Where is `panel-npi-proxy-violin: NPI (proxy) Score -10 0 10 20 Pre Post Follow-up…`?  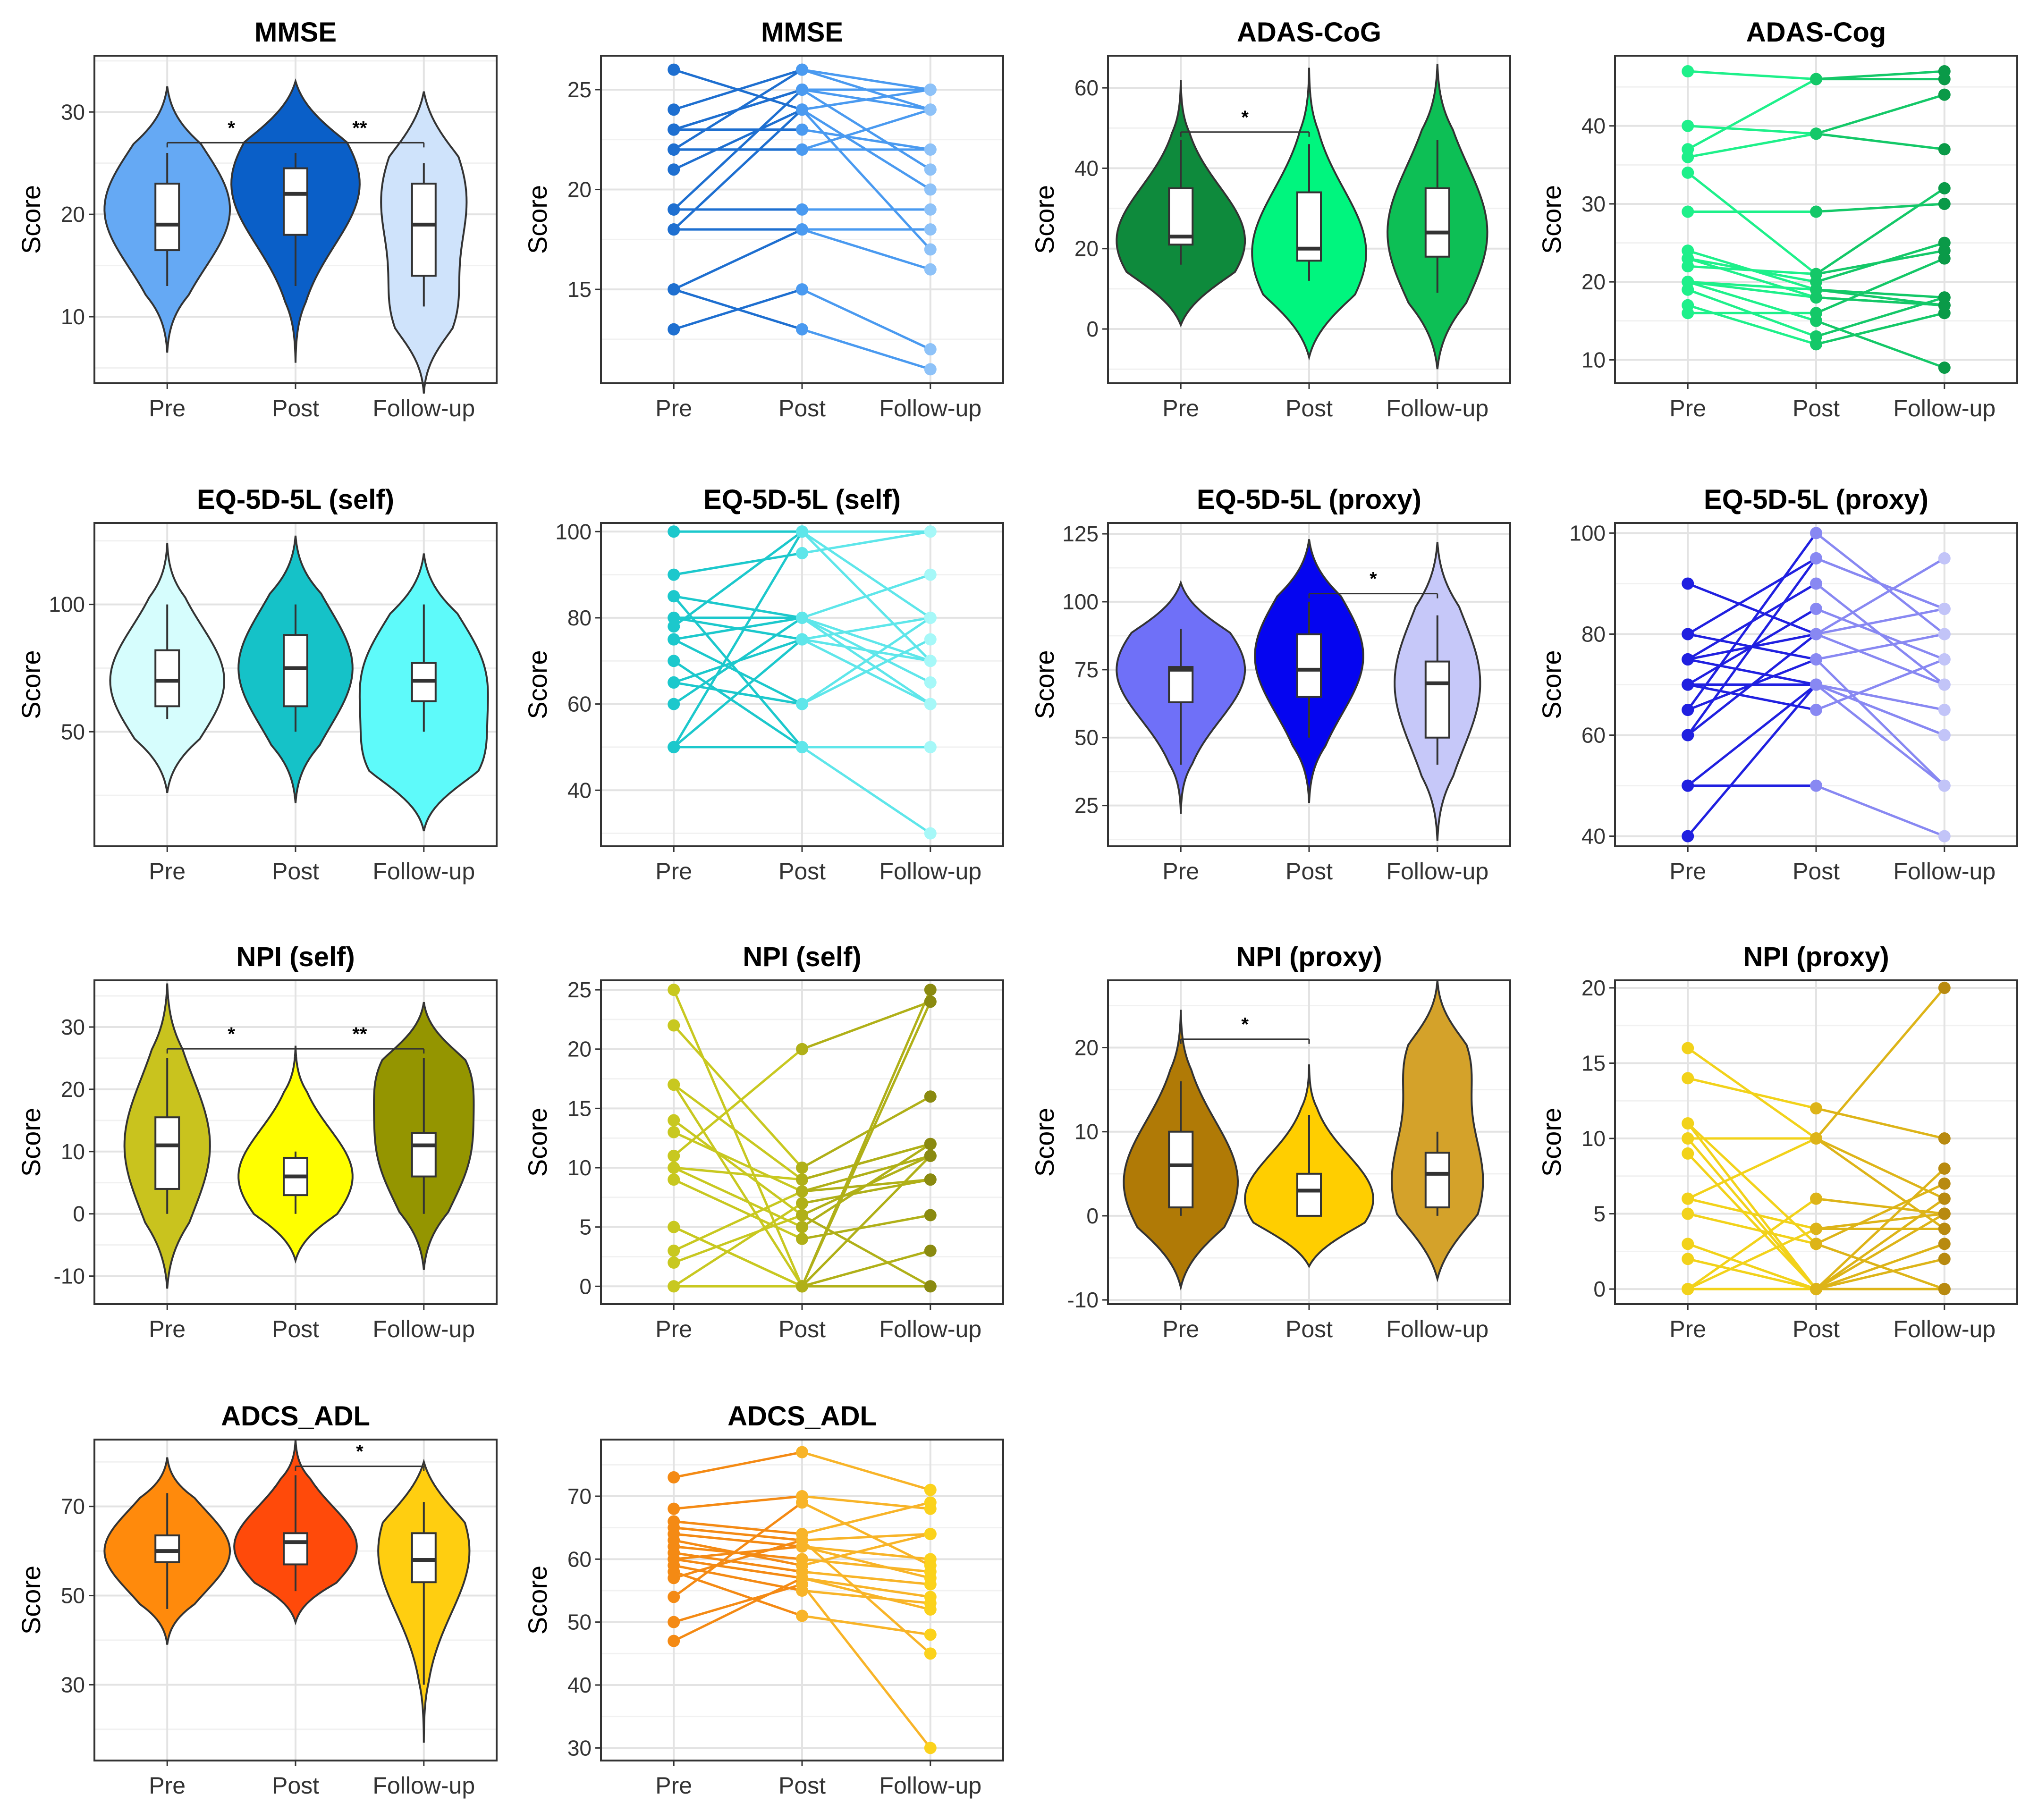 panel-npi-proxy-violin: NPI (proxy) Score -10 0 10 20 Pre Post Follow-up… is located at coordinates (1270, 1142).